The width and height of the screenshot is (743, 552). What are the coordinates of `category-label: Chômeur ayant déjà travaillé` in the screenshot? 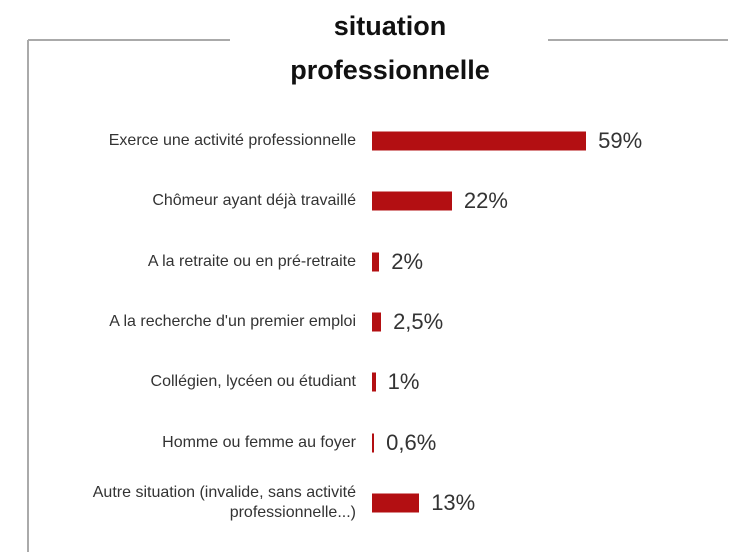 It's located at (254, 201).